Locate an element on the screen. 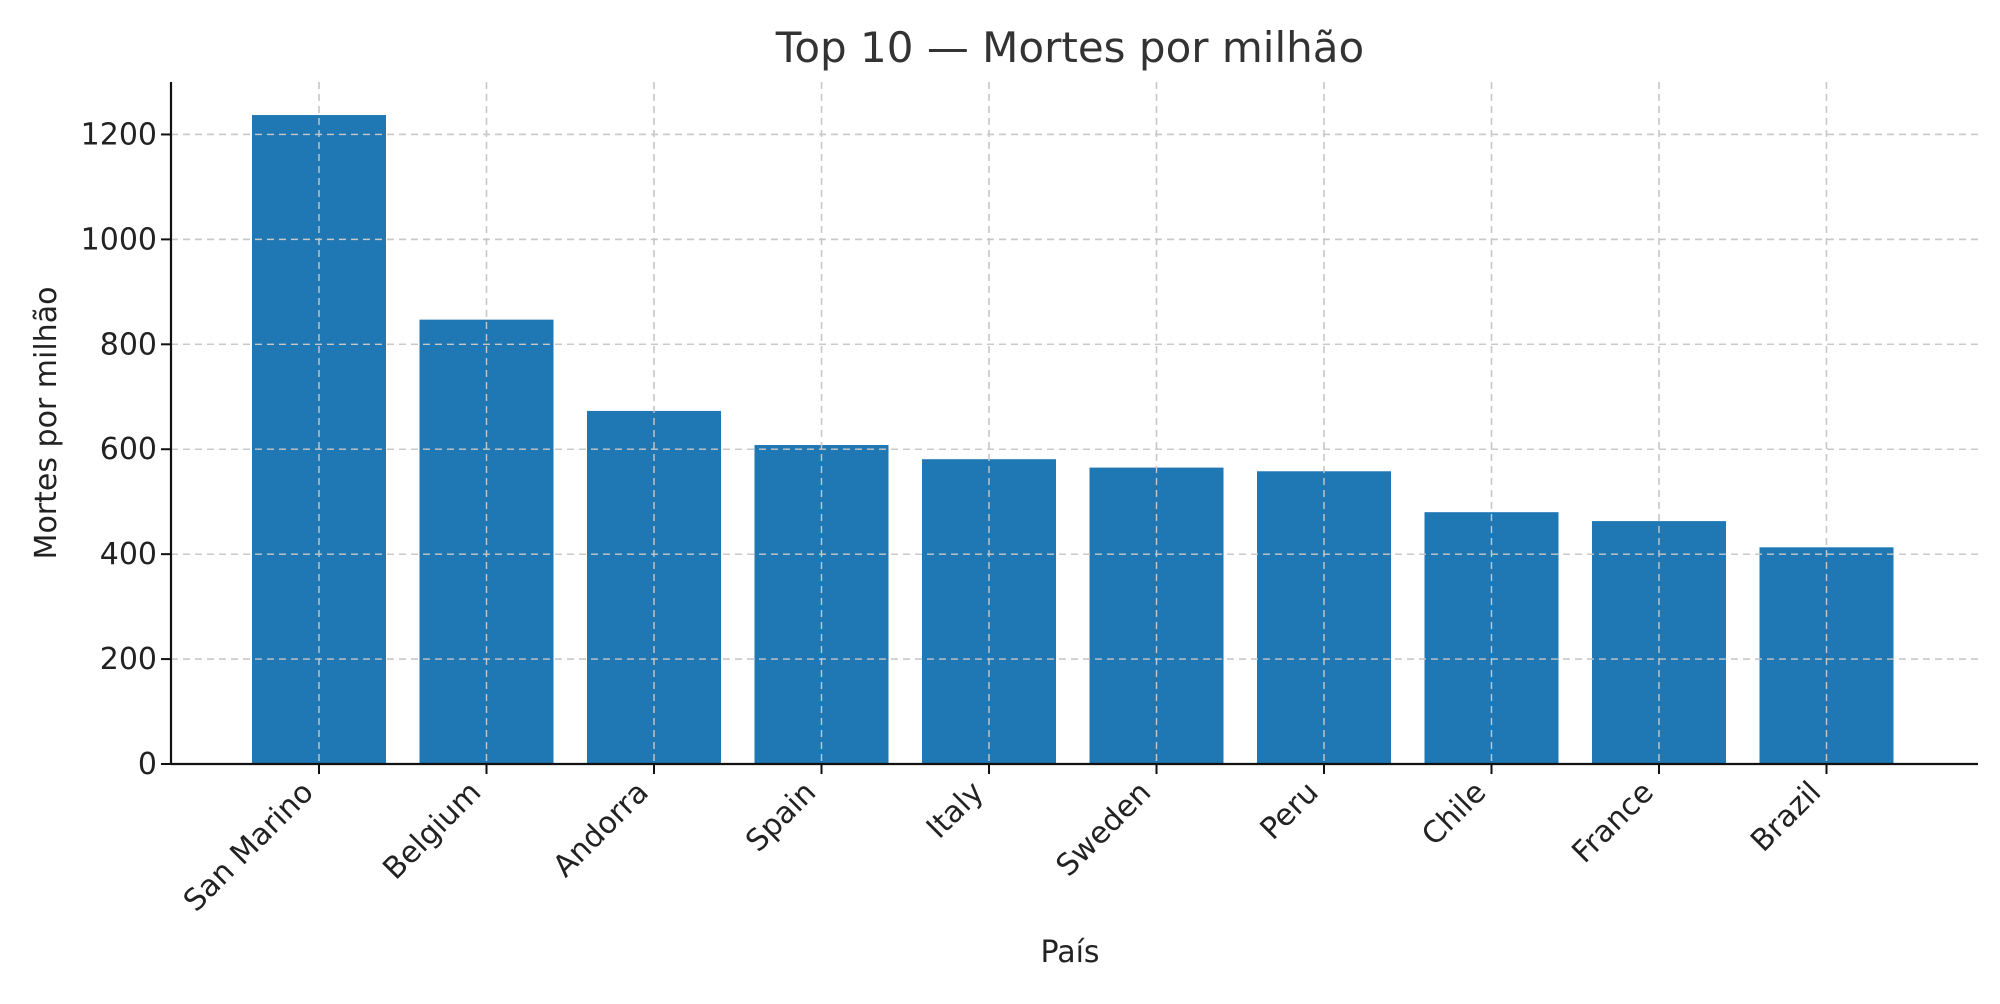 This screenshot has width=2000, height=1004. x-tick-label: Andorra is located at coordinates (600, 829).